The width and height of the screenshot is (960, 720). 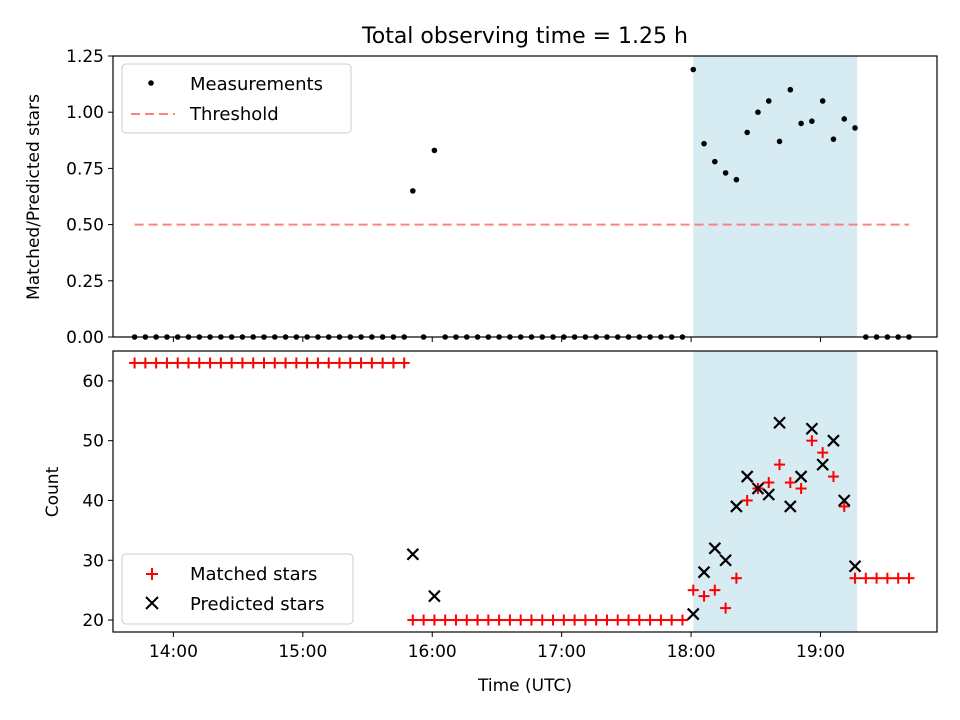 I want to click on y-tick-label: 50, so click(x=93, y=442).